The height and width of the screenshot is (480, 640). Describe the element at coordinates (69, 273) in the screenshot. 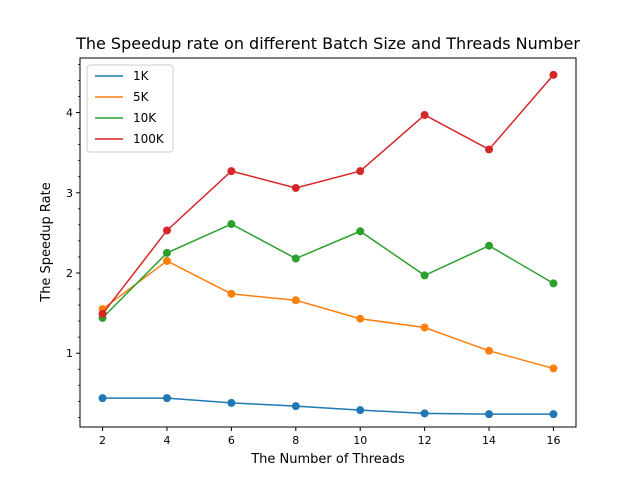

I see `y-tick-label: 2` at that location.